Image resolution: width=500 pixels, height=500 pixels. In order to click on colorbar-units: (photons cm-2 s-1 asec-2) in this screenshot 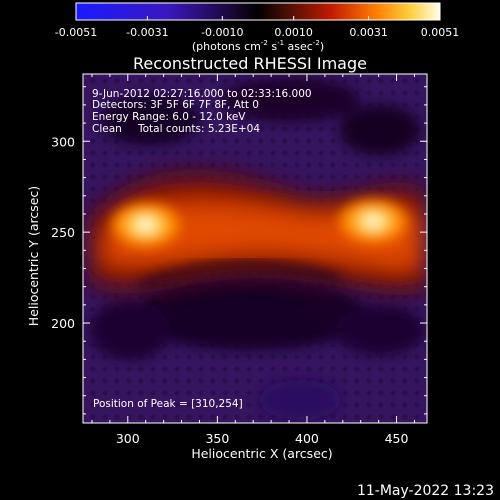, I will do `click(258, 46)`.